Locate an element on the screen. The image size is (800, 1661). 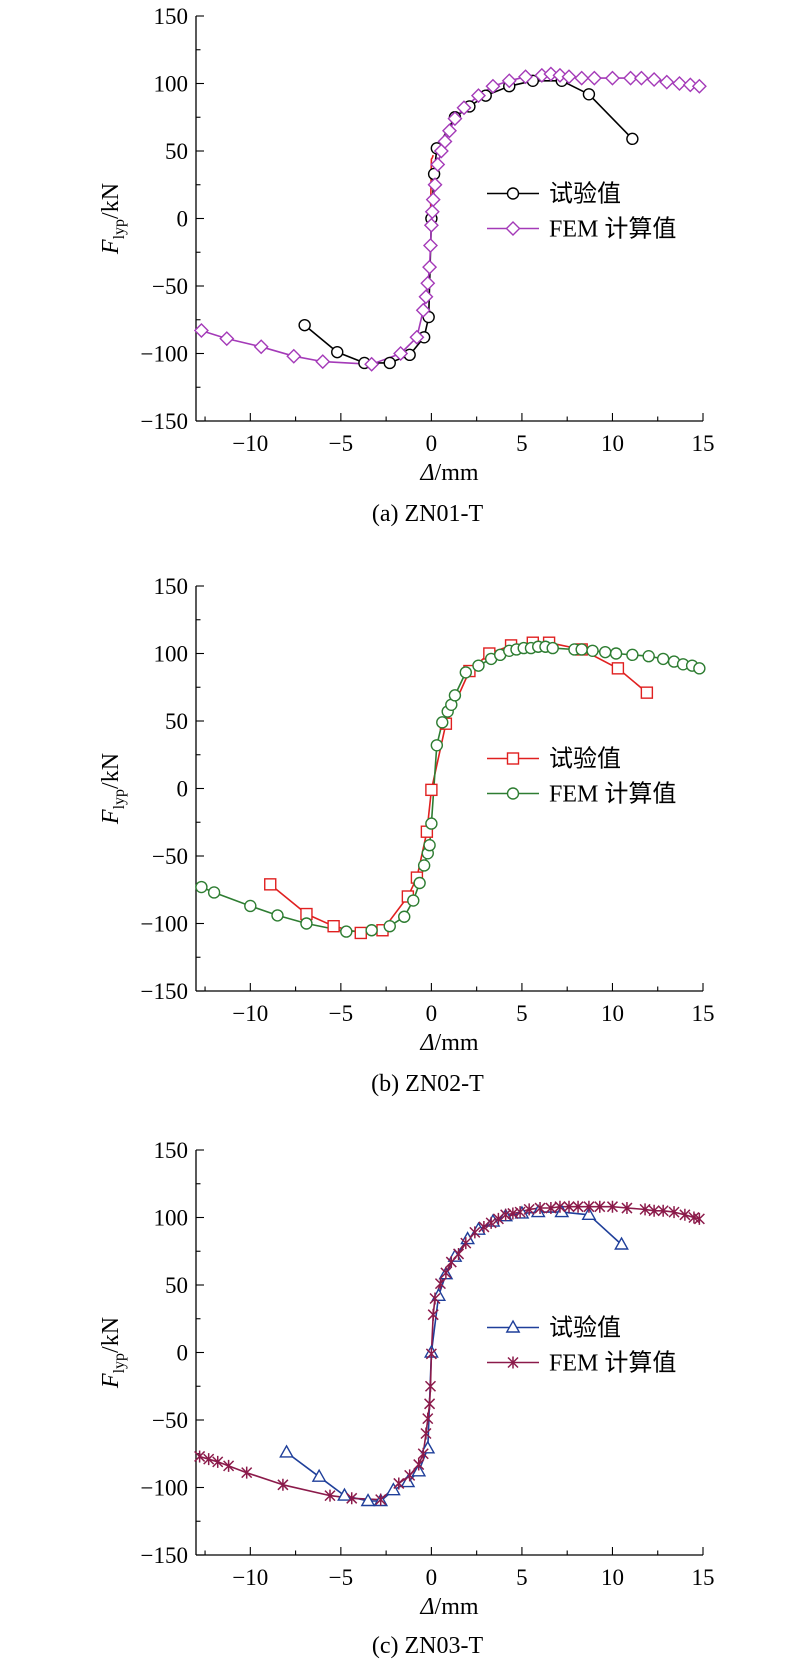
x-tick-label: 5 is located at coordinates (522, 1013).